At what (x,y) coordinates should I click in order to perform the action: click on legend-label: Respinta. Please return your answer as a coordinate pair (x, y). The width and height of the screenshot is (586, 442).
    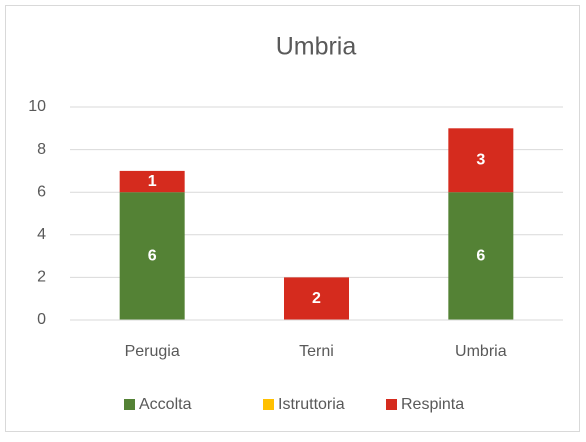
    Looking at the image, I should click on (432, 404).